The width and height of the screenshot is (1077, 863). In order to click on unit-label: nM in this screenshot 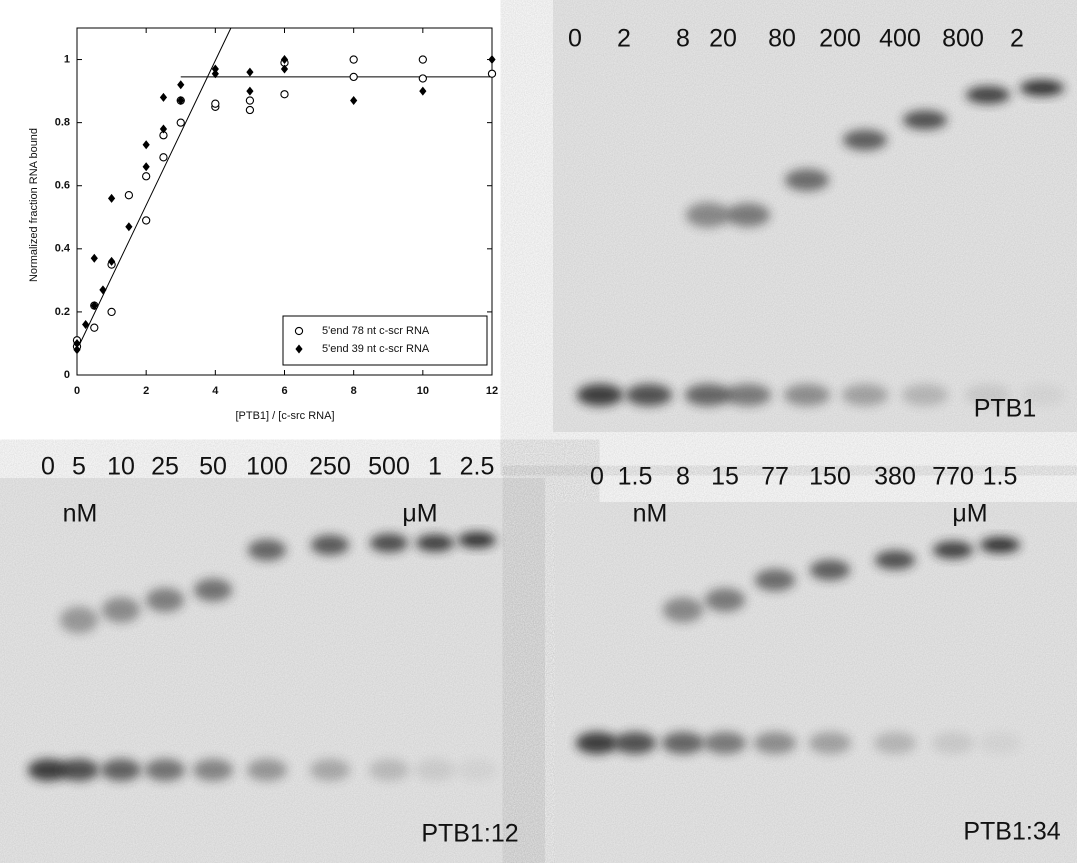, I will do `click(80, 514)`.